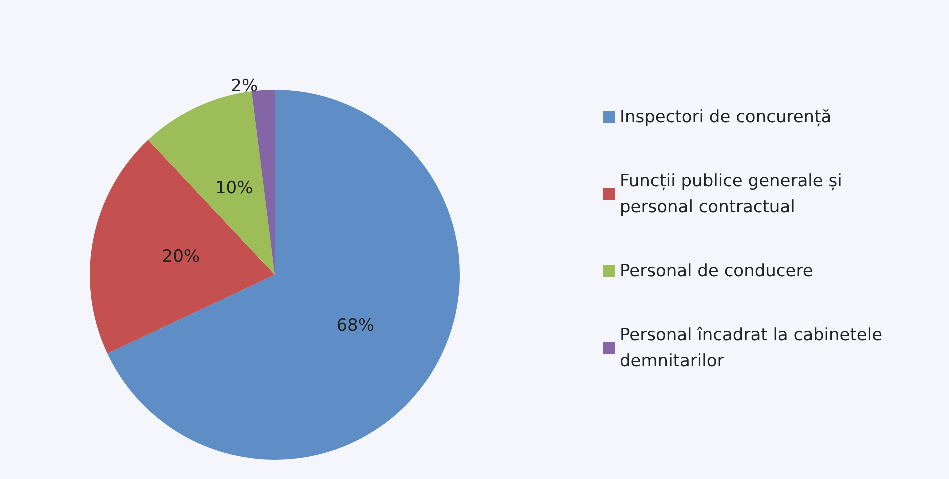 The width and height of the screenshot is (949, 479). What do you see at coordinates (734, 195) in the screenshot?
I see `legend-label: Funcții publice generale și personal contractual` at bounding box center [734, 195].